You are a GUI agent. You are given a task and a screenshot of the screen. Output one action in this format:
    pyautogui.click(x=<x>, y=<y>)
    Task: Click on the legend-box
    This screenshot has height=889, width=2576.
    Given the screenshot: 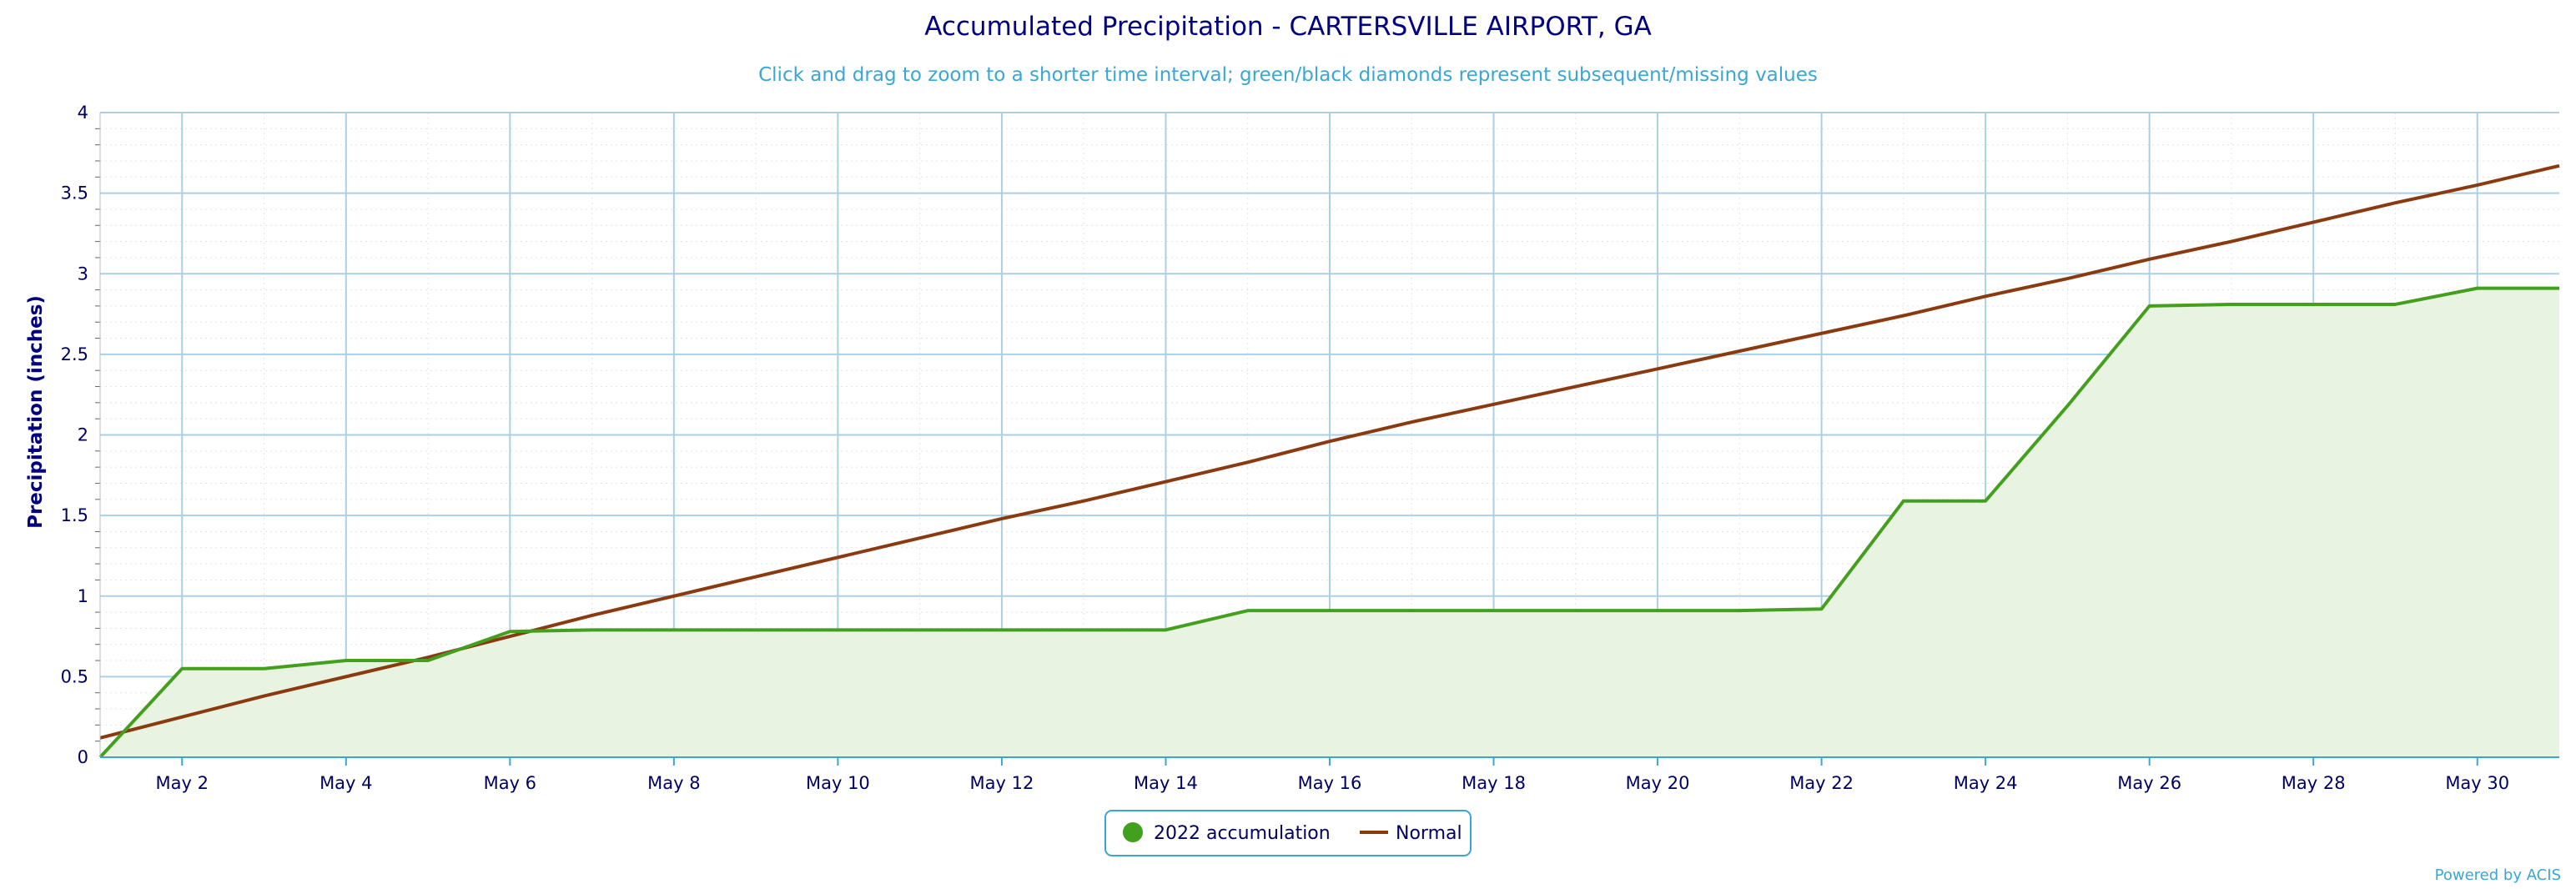 What is the action you would take?
    pyautogui.click(x=1288, y=833)
    